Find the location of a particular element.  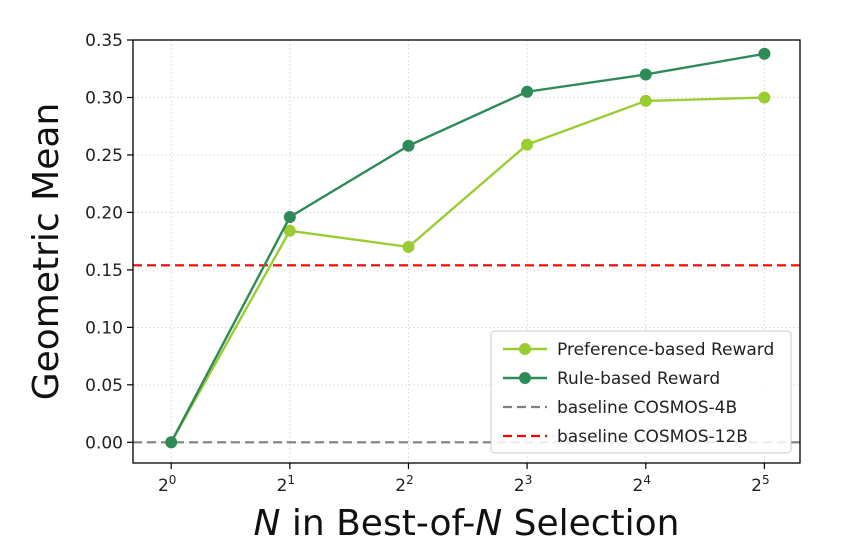

x-tick-label: 21 is located at coordinates (286, 484).